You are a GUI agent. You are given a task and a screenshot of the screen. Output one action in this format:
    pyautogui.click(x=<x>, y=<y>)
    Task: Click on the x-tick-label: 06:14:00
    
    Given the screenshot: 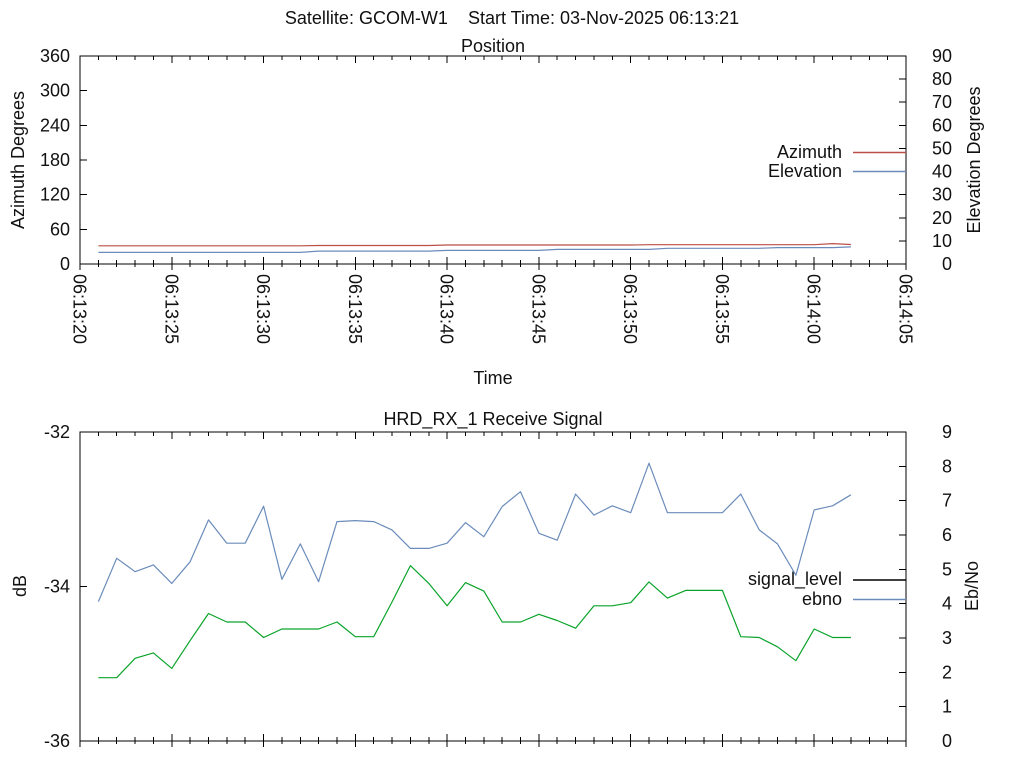 What is the action you would take?
    pyautogui.click(x=814, y=309)
    